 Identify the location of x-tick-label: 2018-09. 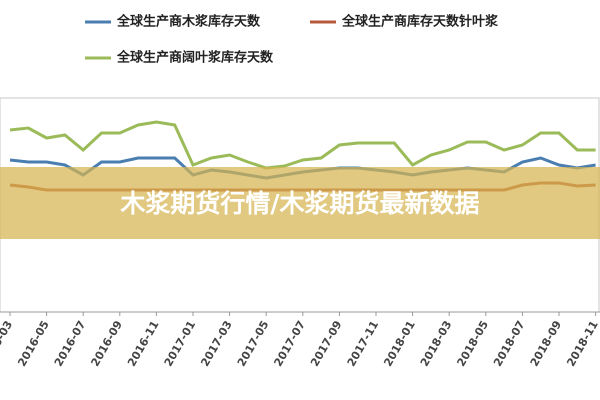
(546, 344).